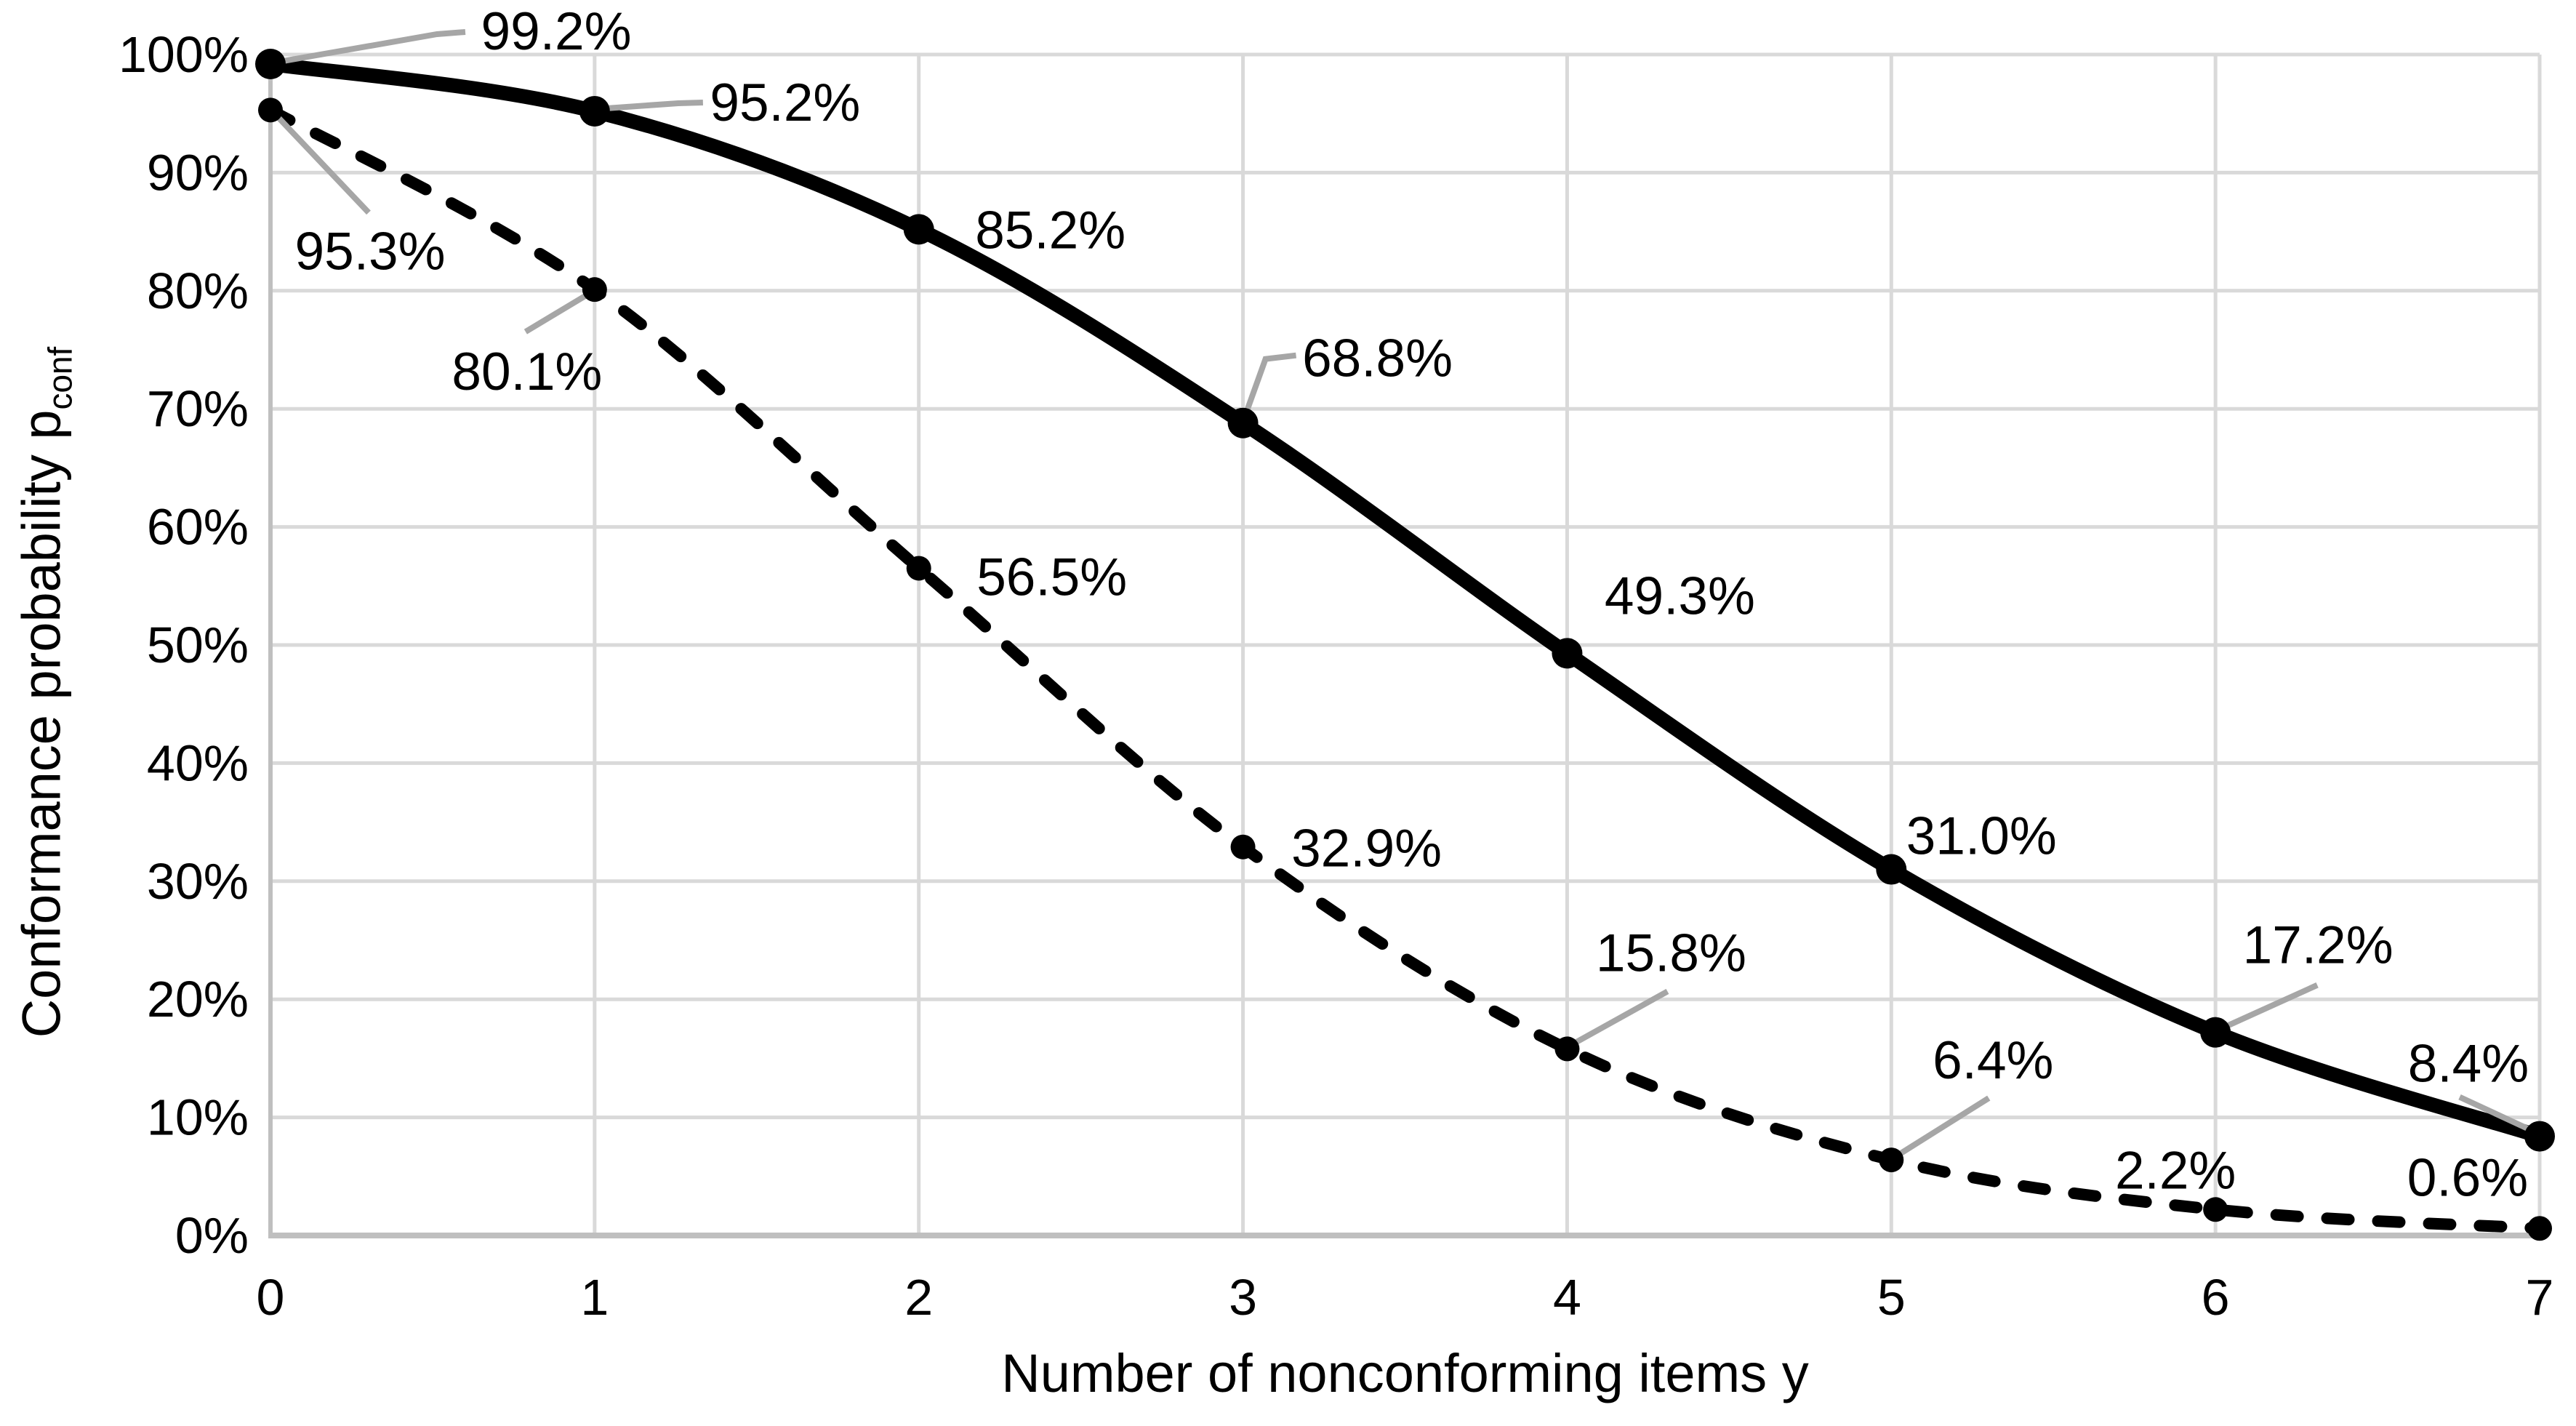 This screenshot has width=2576, height=1426. Describe the element at coordinates (1366, 849) in the screenshot. I see `data-label-dashed-3: 32.9%` at that location.